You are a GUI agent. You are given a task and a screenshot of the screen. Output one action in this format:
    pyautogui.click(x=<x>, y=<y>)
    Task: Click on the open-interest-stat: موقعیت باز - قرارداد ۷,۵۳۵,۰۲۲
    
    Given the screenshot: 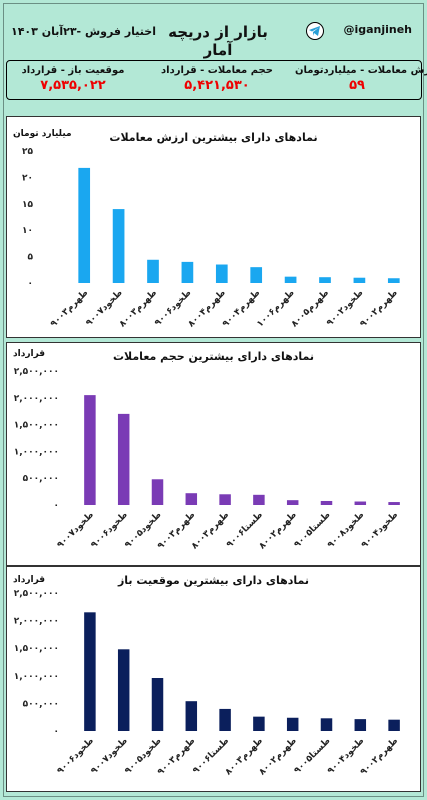 What is the action you would take?
    pyautogui.click(x=73, y=79)
    